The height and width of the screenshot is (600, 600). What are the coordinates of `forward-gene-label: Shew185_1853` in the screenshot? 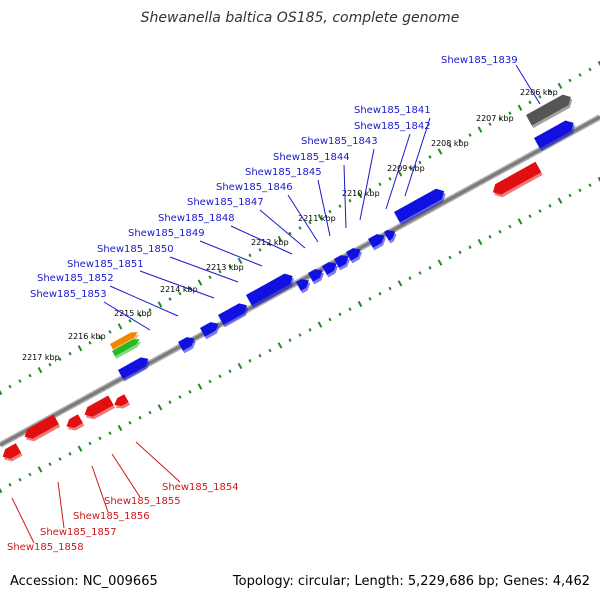 It's located at (68, 294).